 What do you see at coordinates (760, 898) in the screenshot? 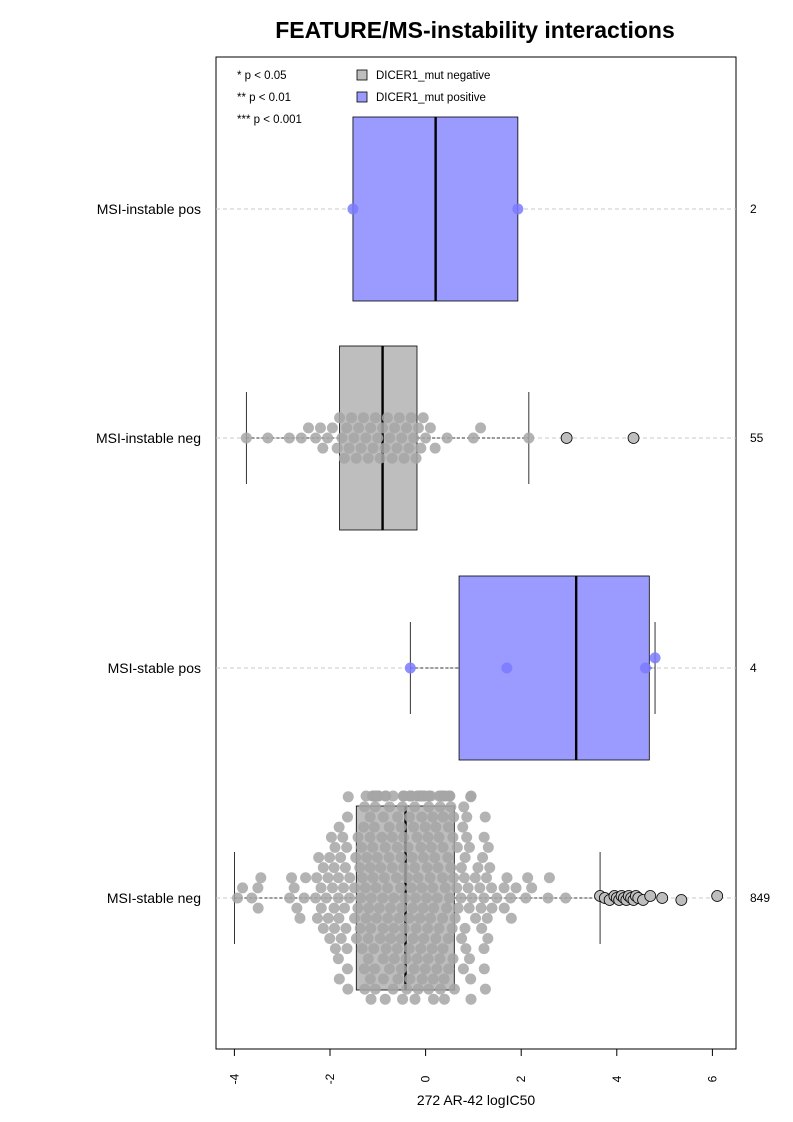
I see `category-count: 849` at bounding box center [760, 898].